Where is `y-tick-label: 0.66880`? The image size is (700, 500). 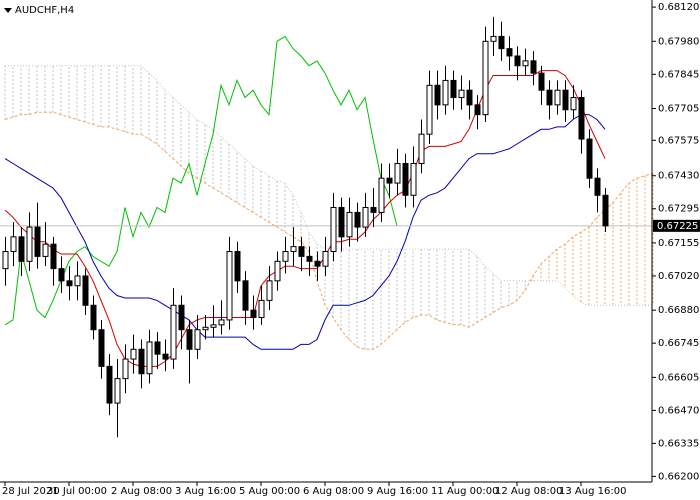
y-tick-label: 0.66880 is located at coordinates (678, 310).